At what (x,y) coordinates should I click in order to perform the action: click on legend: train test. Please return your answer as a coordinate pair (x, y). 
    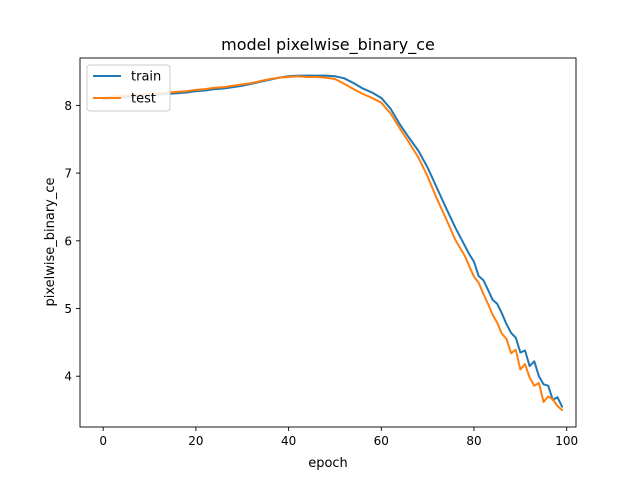
    Looking at the image, I should click on (128, 88).